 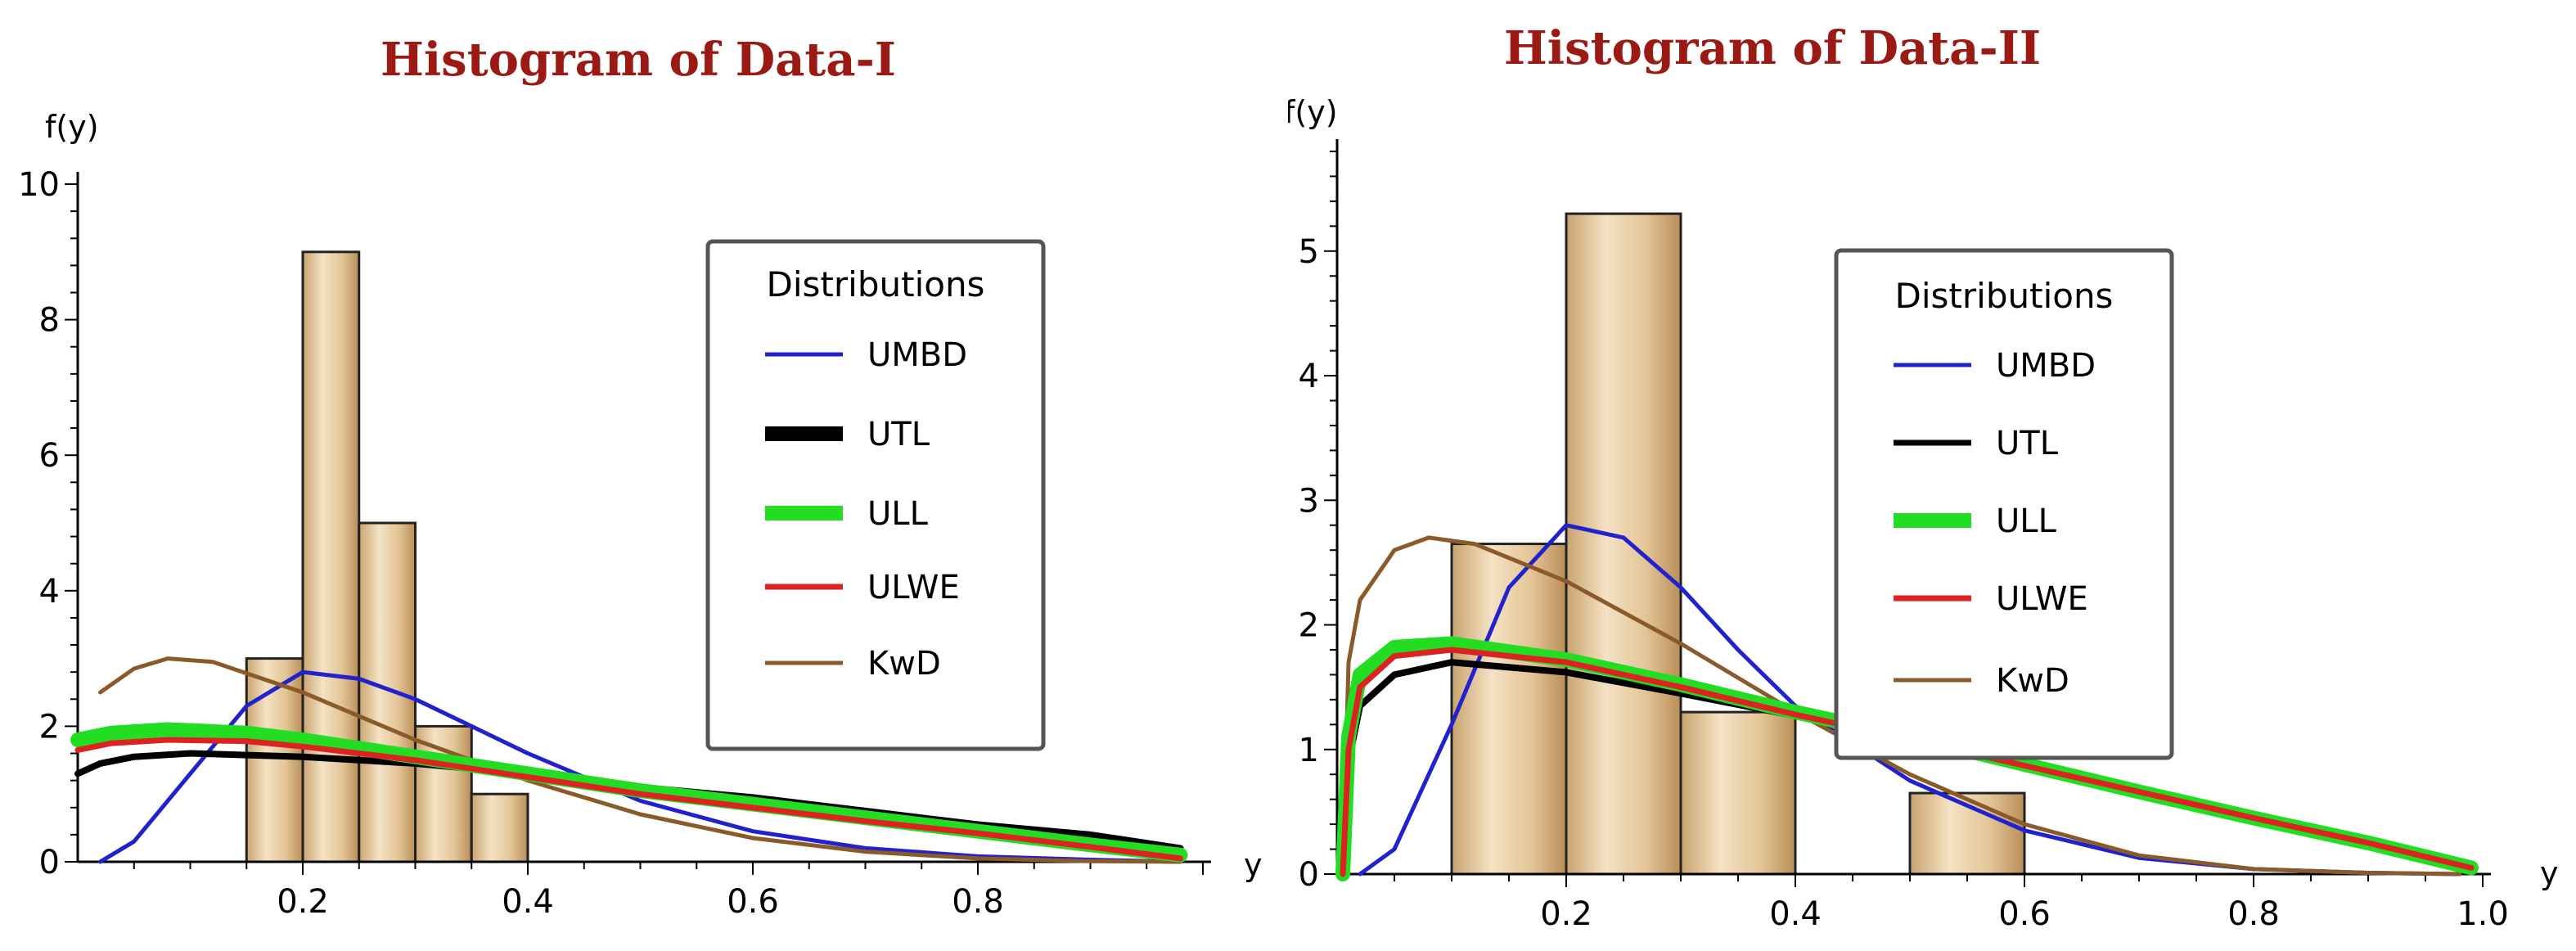 What do you see at coordinates (1309, 750) in the screenshot?
I see `y-tick-label: 1` at bounding box center [1309, 750].